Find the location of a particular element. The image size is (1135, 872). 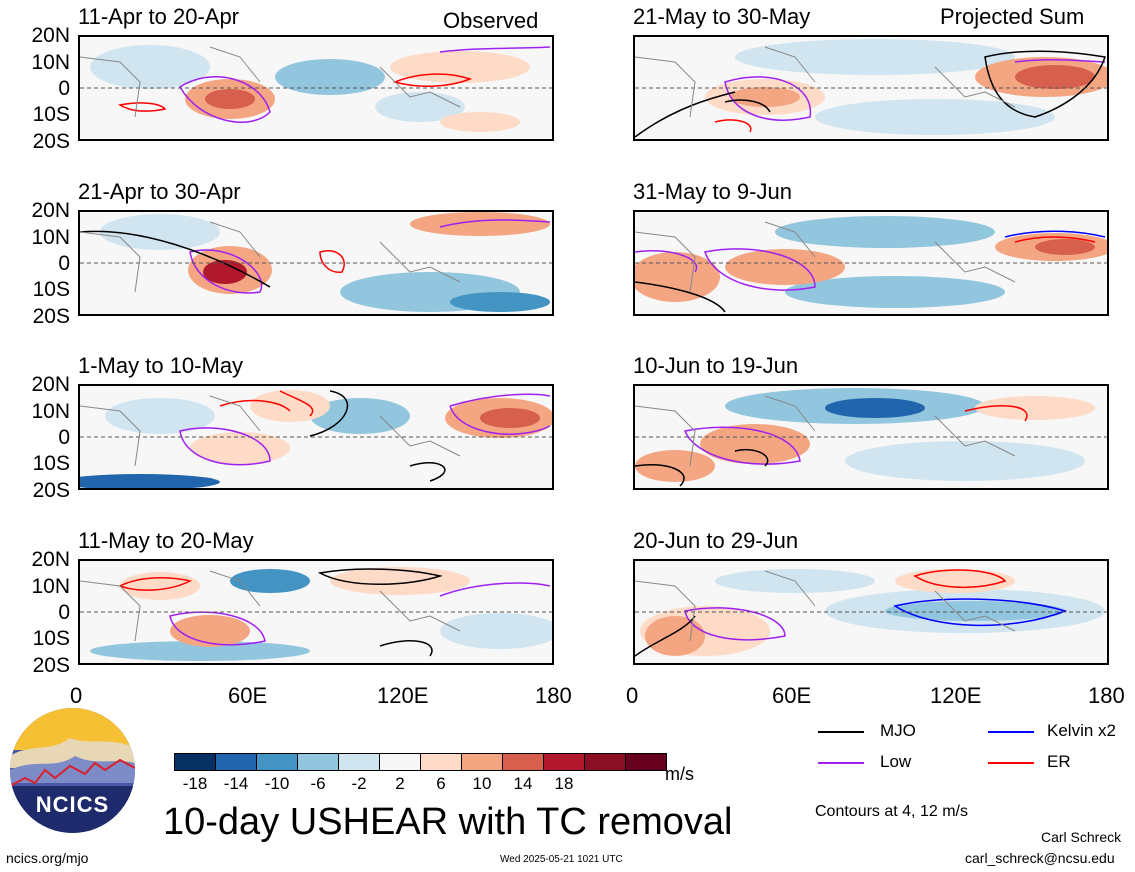

colorbar-label: -2 is located at coordinates (359, 783).